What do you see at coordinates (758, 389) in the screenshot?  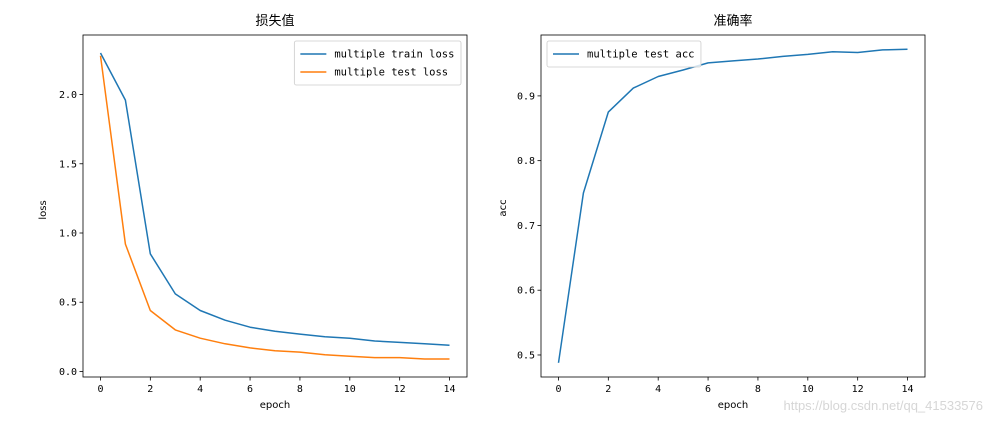 I see `accuracy-x-tick-label: 8` at bounding box center [758, 389].